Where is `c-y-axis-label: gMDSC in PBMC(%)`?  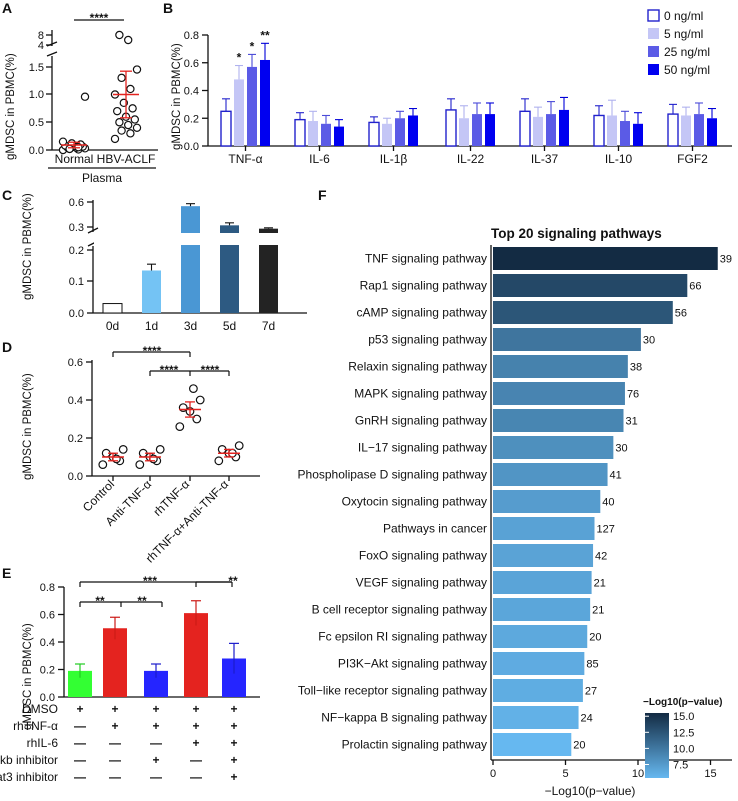
c-y-axis-label: gMDSC in PBMC(%) is located at coordinates (28, 246).